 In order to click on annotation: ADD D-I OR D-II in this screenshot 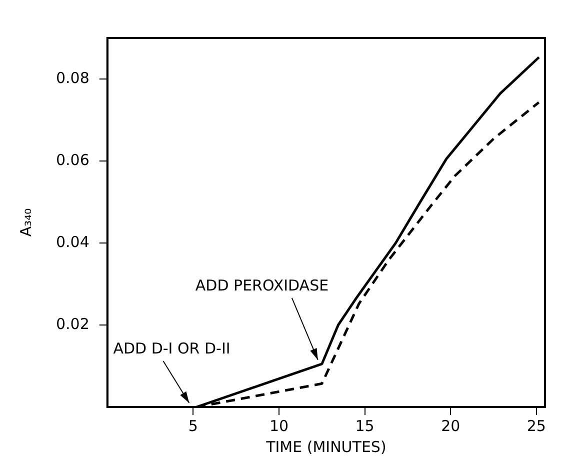, I will do `click(171, 348)`.